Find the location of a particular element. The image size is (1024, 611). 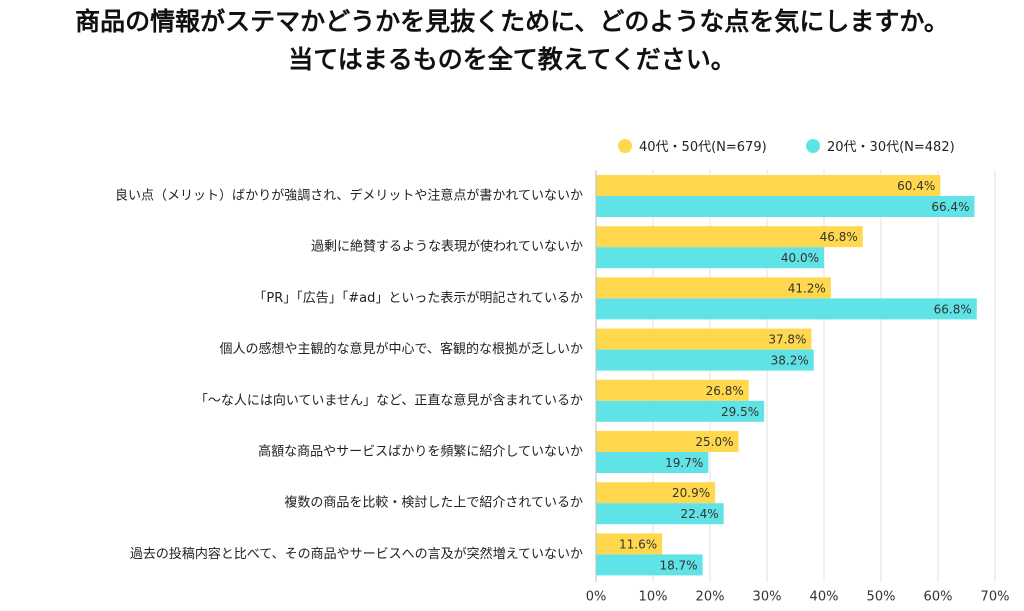

x-tick-label: 30% is located at coordinates (767, 597).